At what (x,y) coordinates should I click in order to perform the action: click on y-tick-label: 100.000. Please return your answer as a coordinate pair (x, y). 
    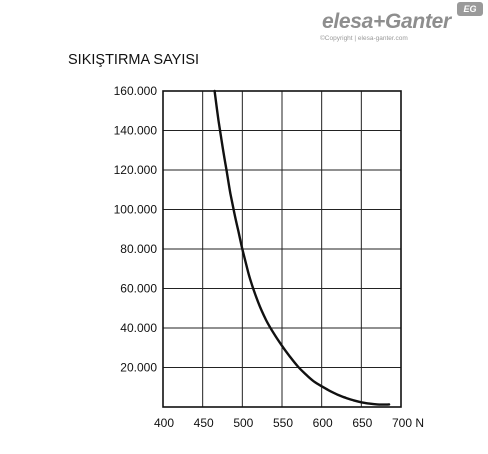
    Looking at the image, I should click on (136, 210).